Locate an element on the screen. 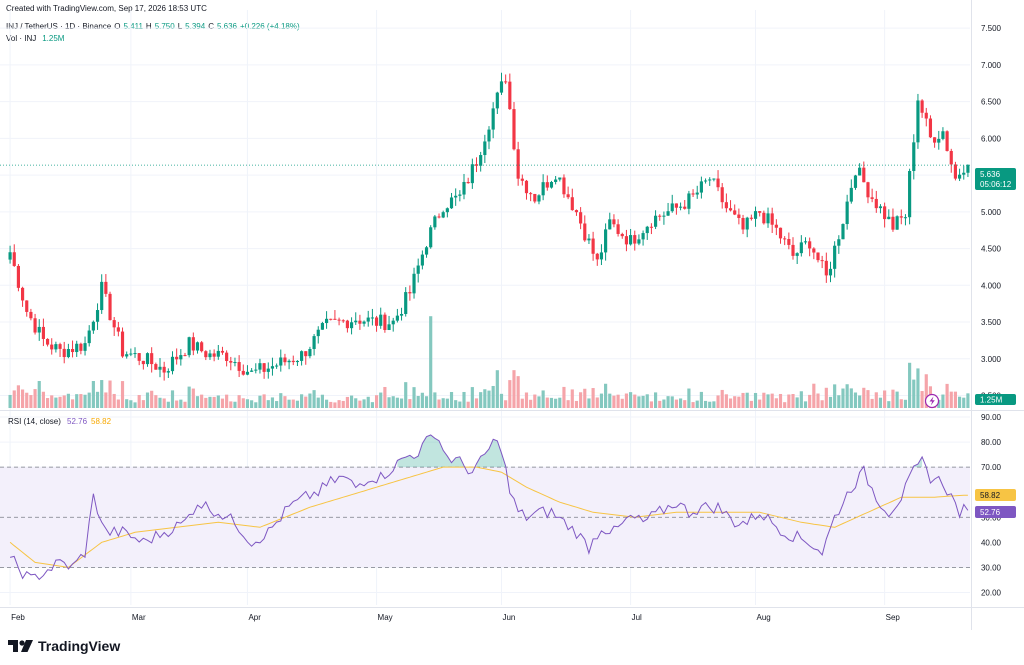 This screenshot has height=665, width=1024. price-tick-label: 4.000 is located at coordinates (991, 285).